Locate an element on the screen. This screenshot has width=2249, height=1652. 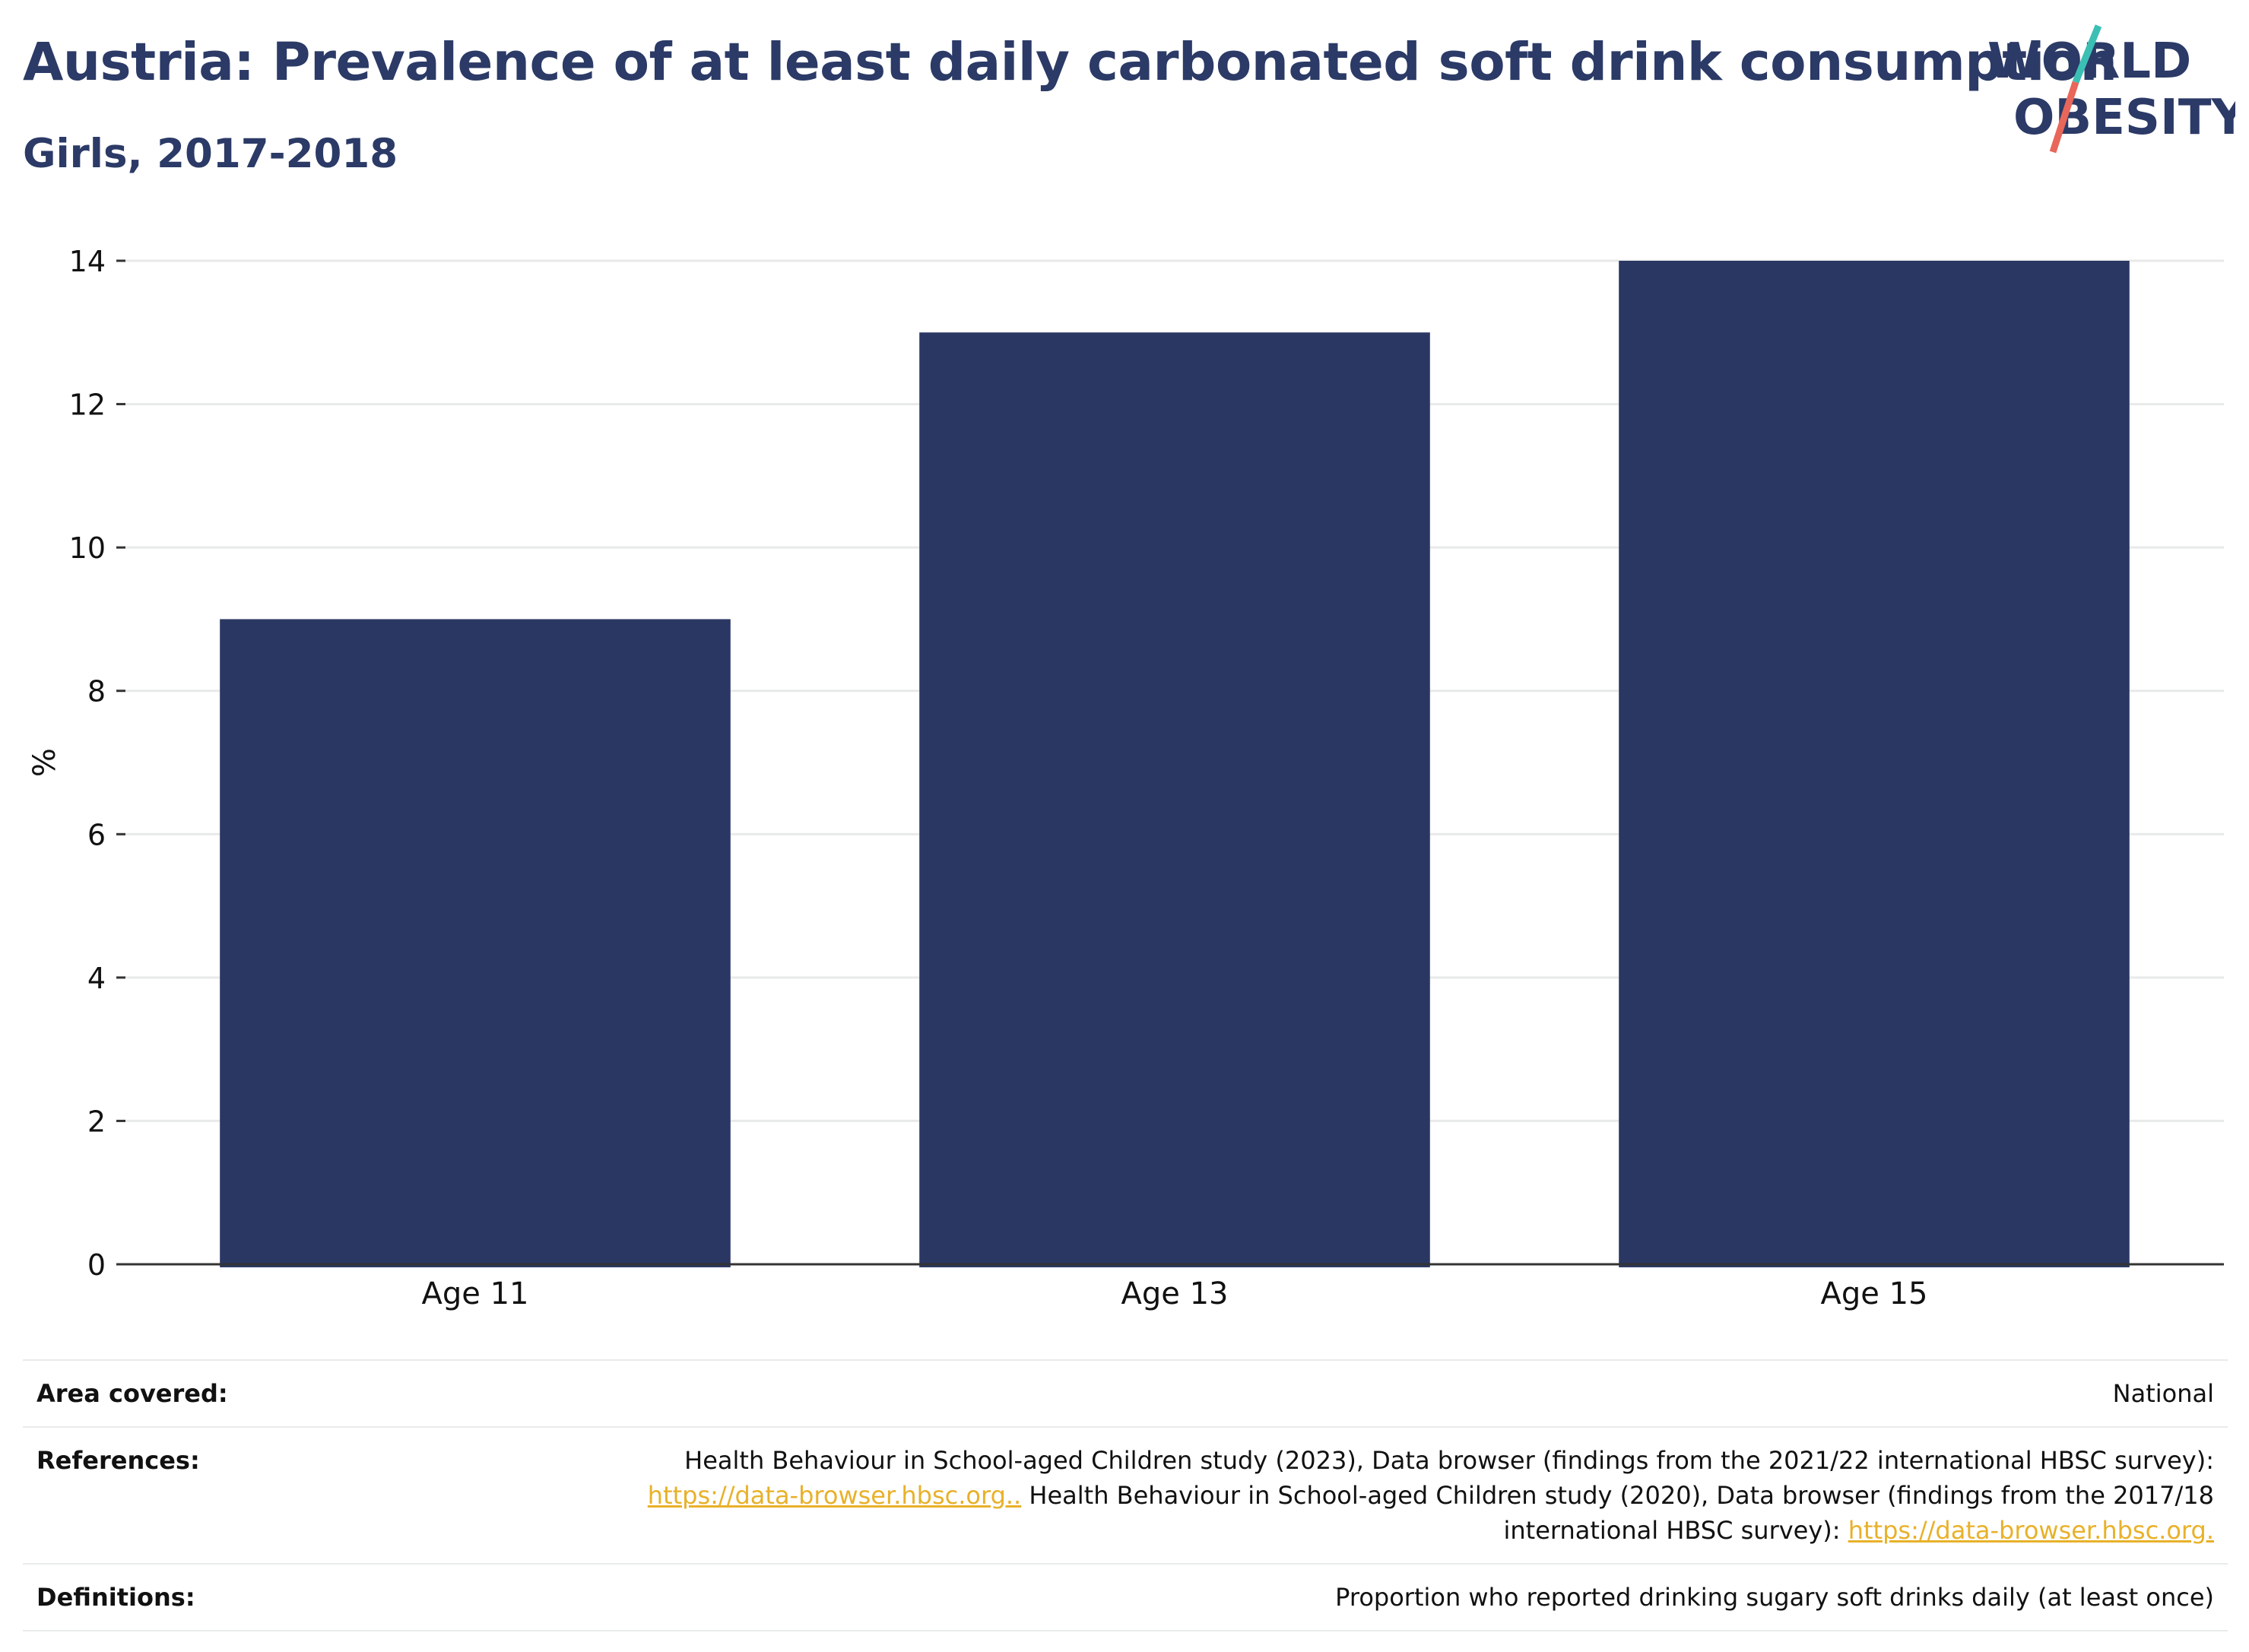
x-tick-label: Age 11 is located at coordinates (475, 1293).